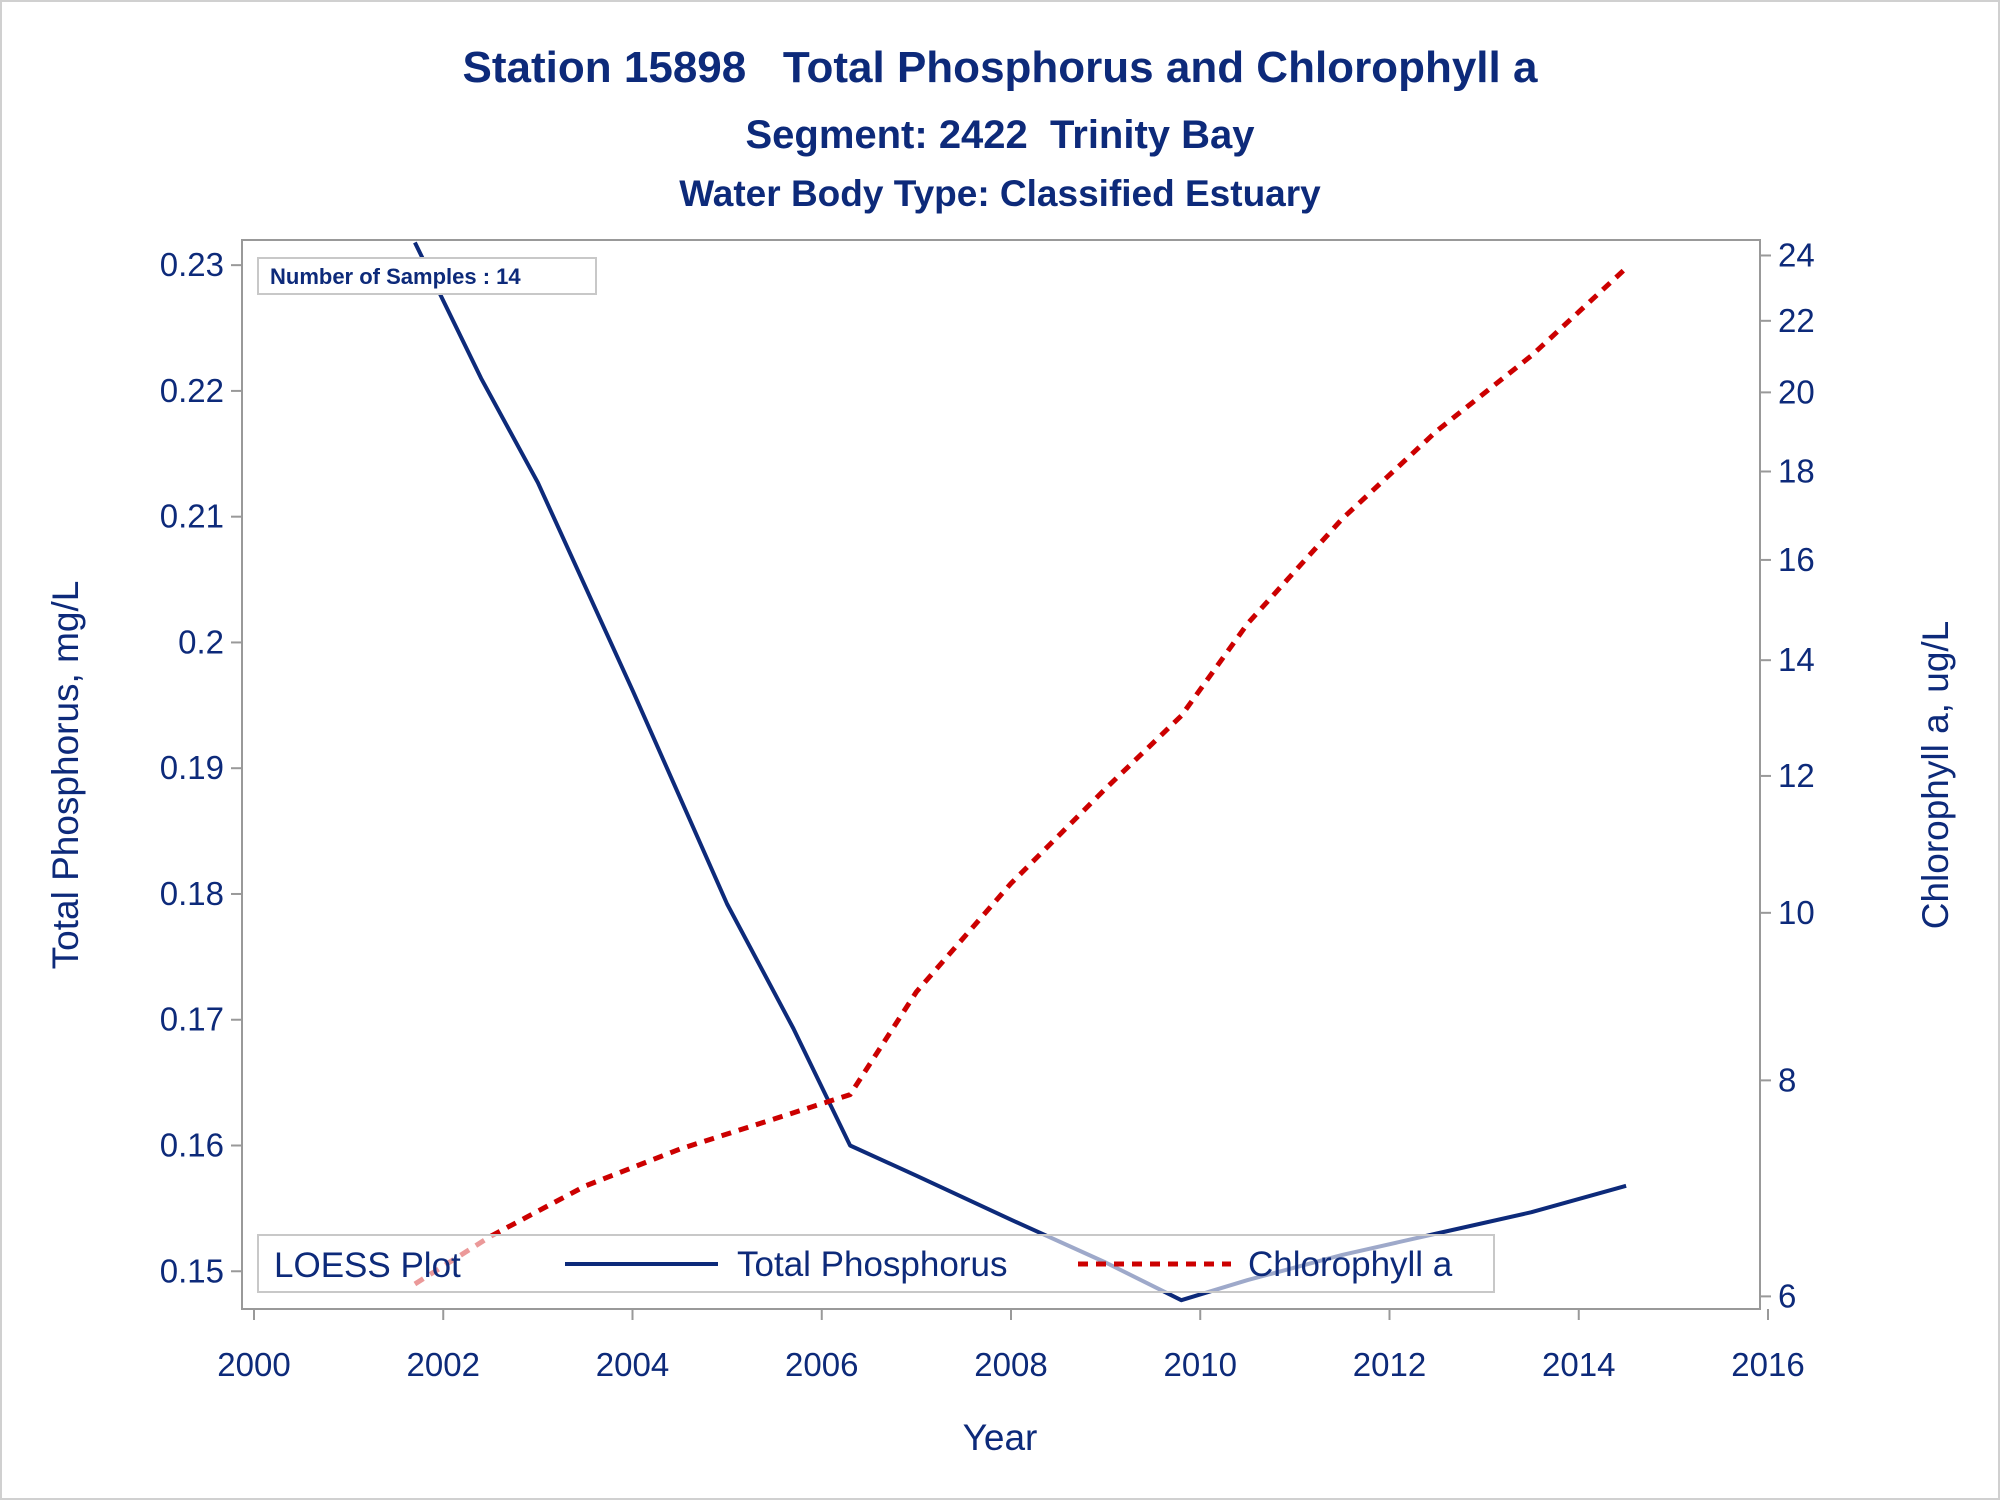 The height and width of the screenshot is (1500, 2000). I want to click on x-tick-label: 2010, so click(1200, 1364).